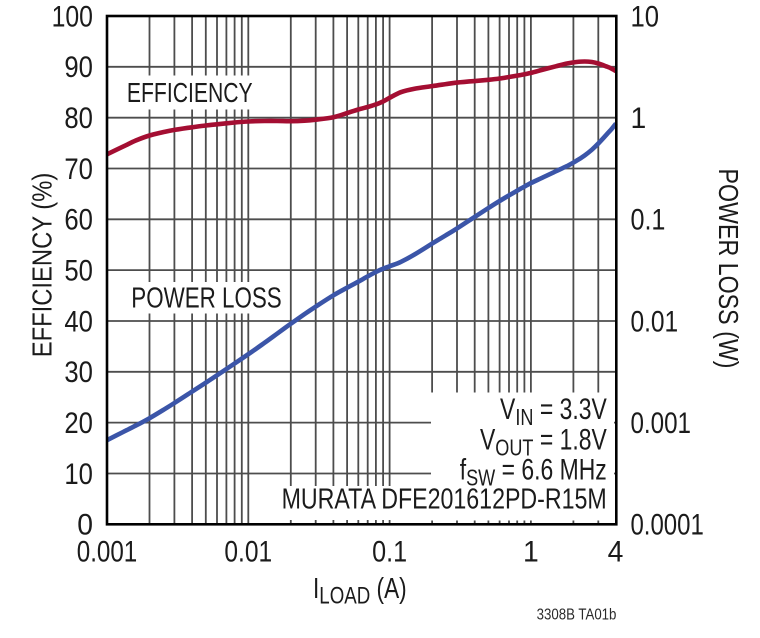 The image size is (760, 638). I want to click on svg-text: EFFICIENCY (%), so click(41, 265).